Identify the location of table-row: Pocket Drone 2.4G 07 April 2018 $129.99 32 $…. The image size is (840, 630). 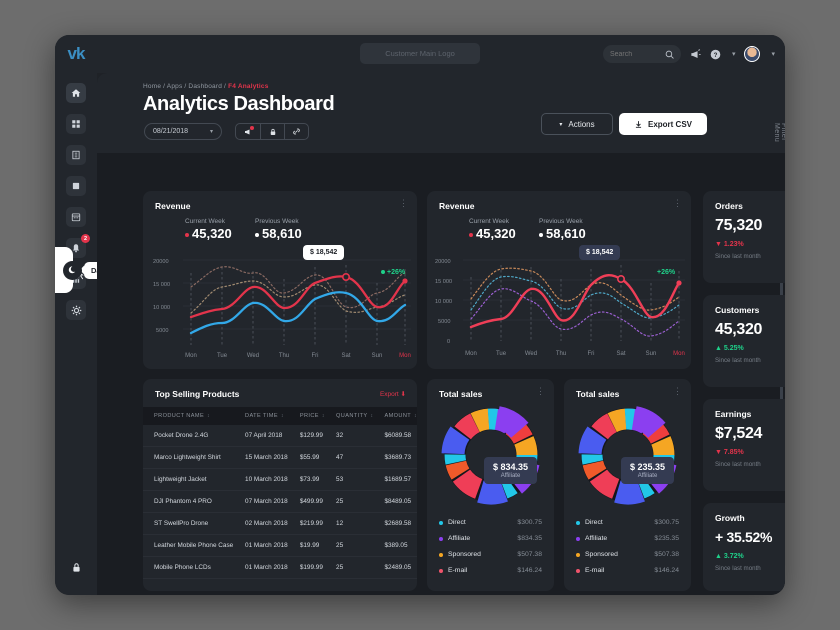
(280, 436).